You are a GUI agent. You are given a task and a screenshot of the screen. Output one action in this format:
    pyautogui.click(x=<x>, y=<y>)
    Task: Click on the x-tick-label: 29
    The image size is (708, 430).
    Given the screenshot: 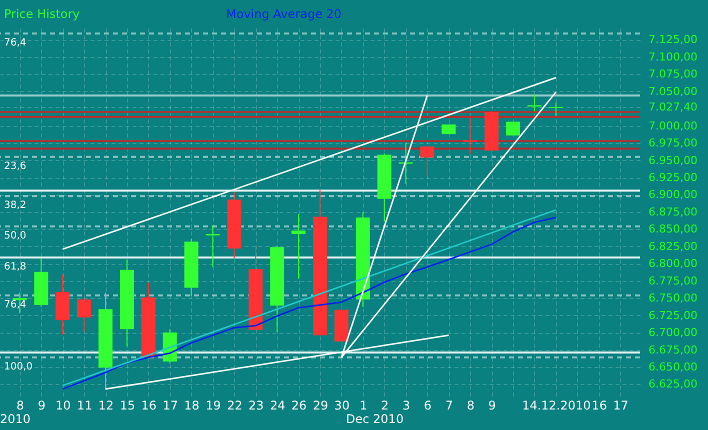 What is the action you would take?
    pyautogui.click(x=320, y=405)
    